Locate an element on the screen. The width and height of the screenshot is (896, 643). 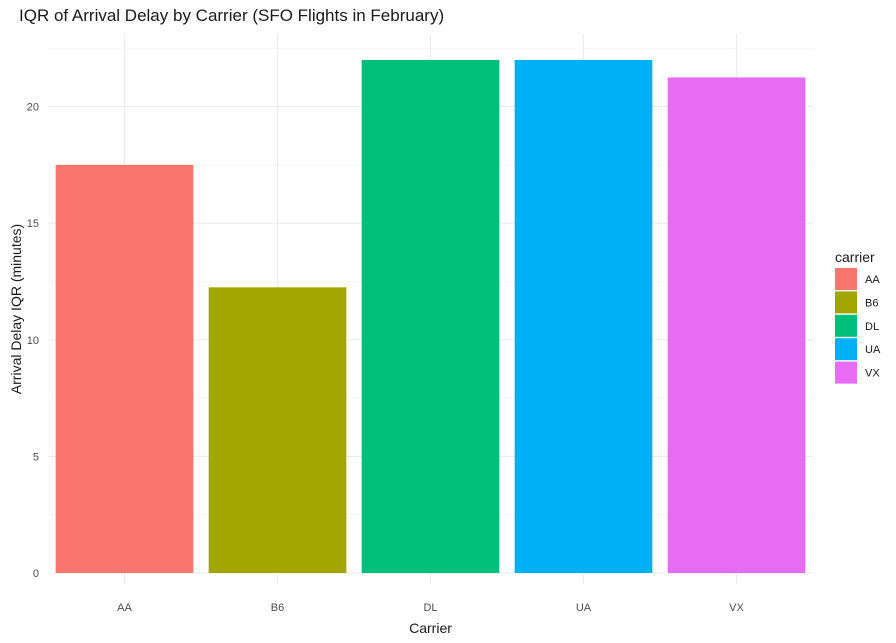
legend-key-ua is located at coordinates (846, 349).